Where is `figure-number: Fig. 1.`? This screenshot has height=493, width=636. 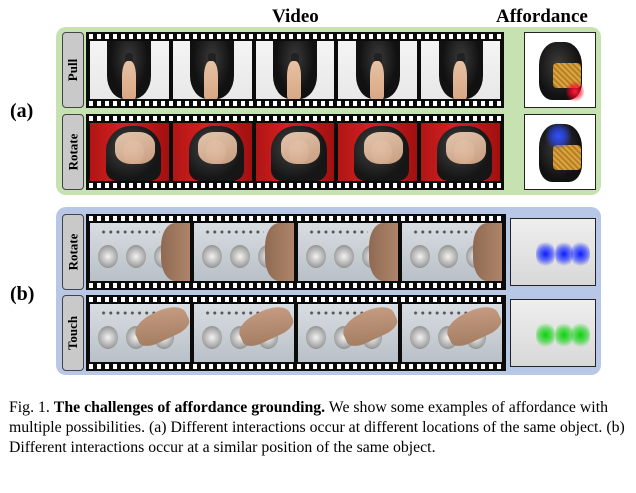
figure-number: Fig. 1. is located at coordinates (29, 407).